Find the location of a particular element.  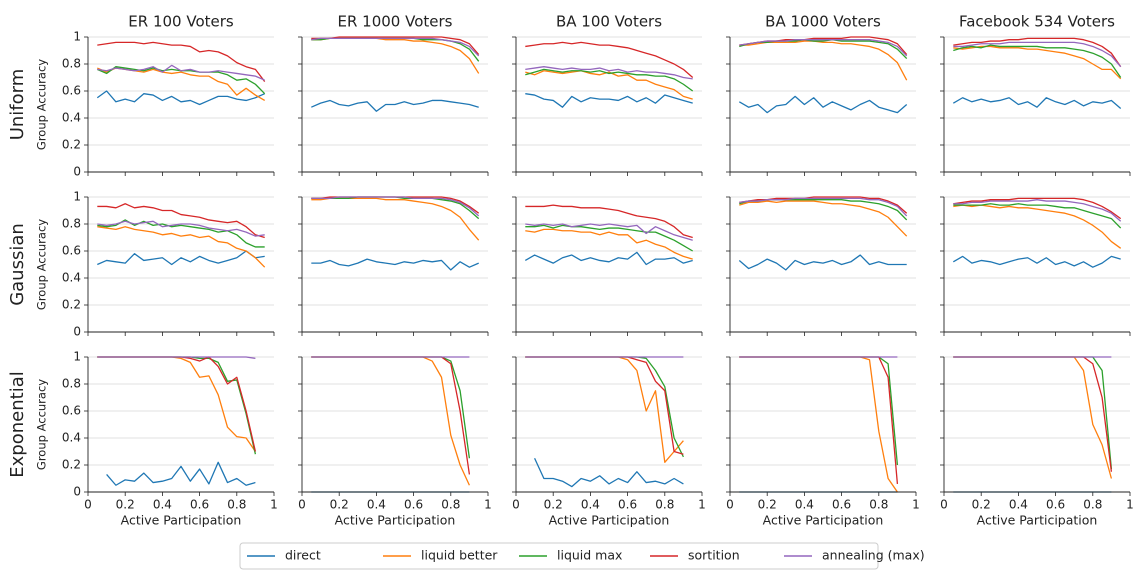

panel-title: BA 1000 Voters is located at coordinates (823, 22).